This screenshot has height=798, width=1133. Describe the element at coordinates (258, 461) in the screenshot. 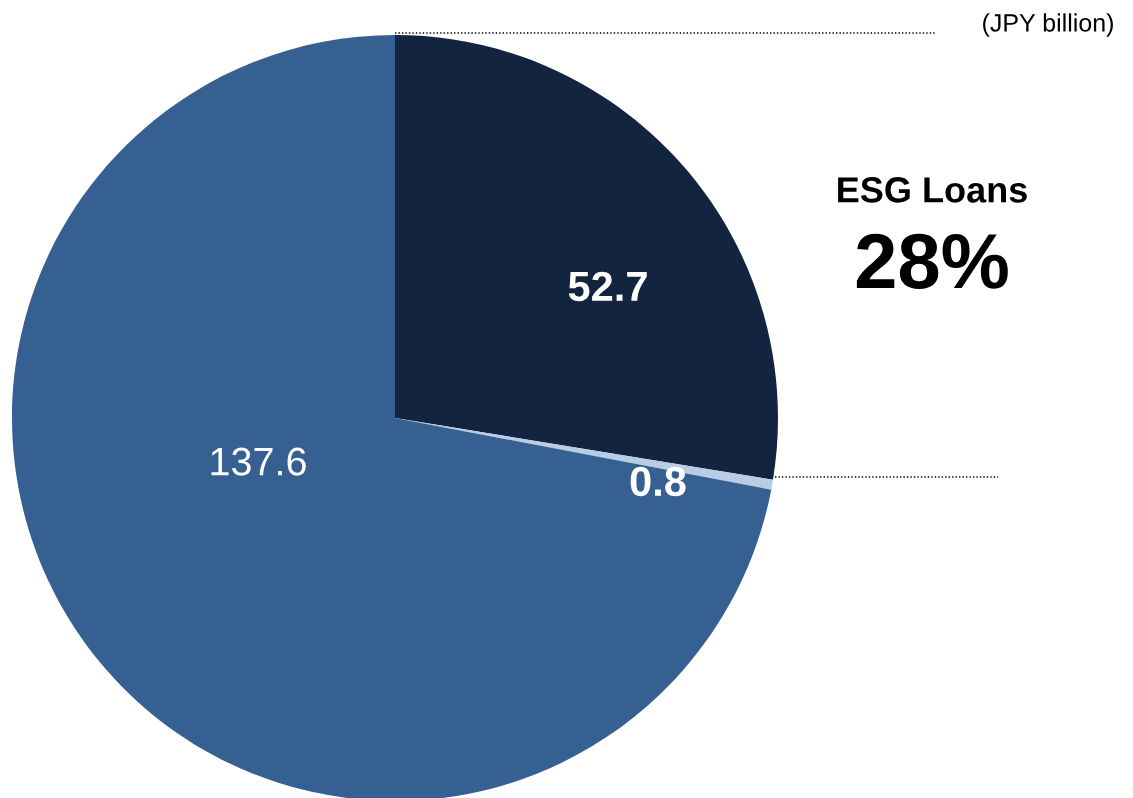

I see `data-label: 137.6` at that location.